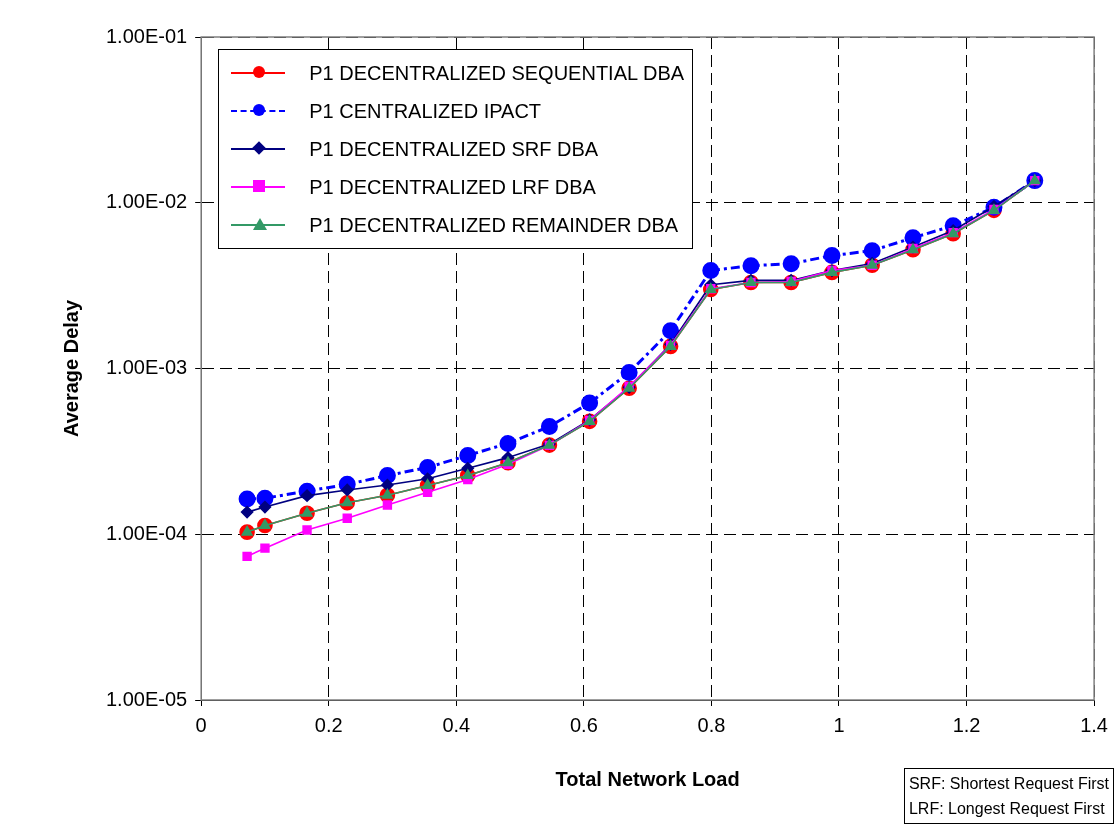 The height and width of the screenshot is (824, 1116). What do you see at coordinates (147, 35) in the screenshot?
I see `y-tick-label: 1.00E-01` at bounding box center [147, 35].